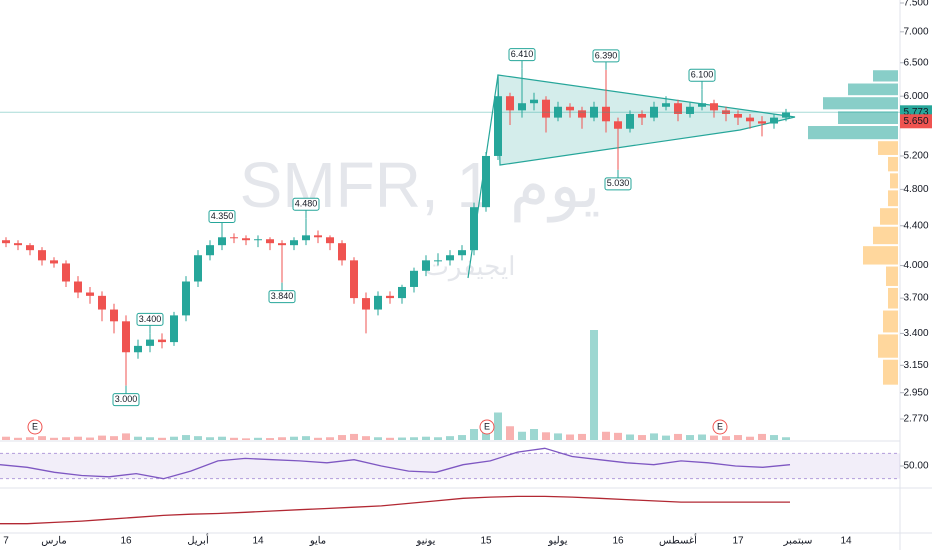 The height and width of the screenshot is (550, 932). Describe the element at coordinates (915, 96) in the screenshot. I see `y-tick-label: 6.000` at that location.